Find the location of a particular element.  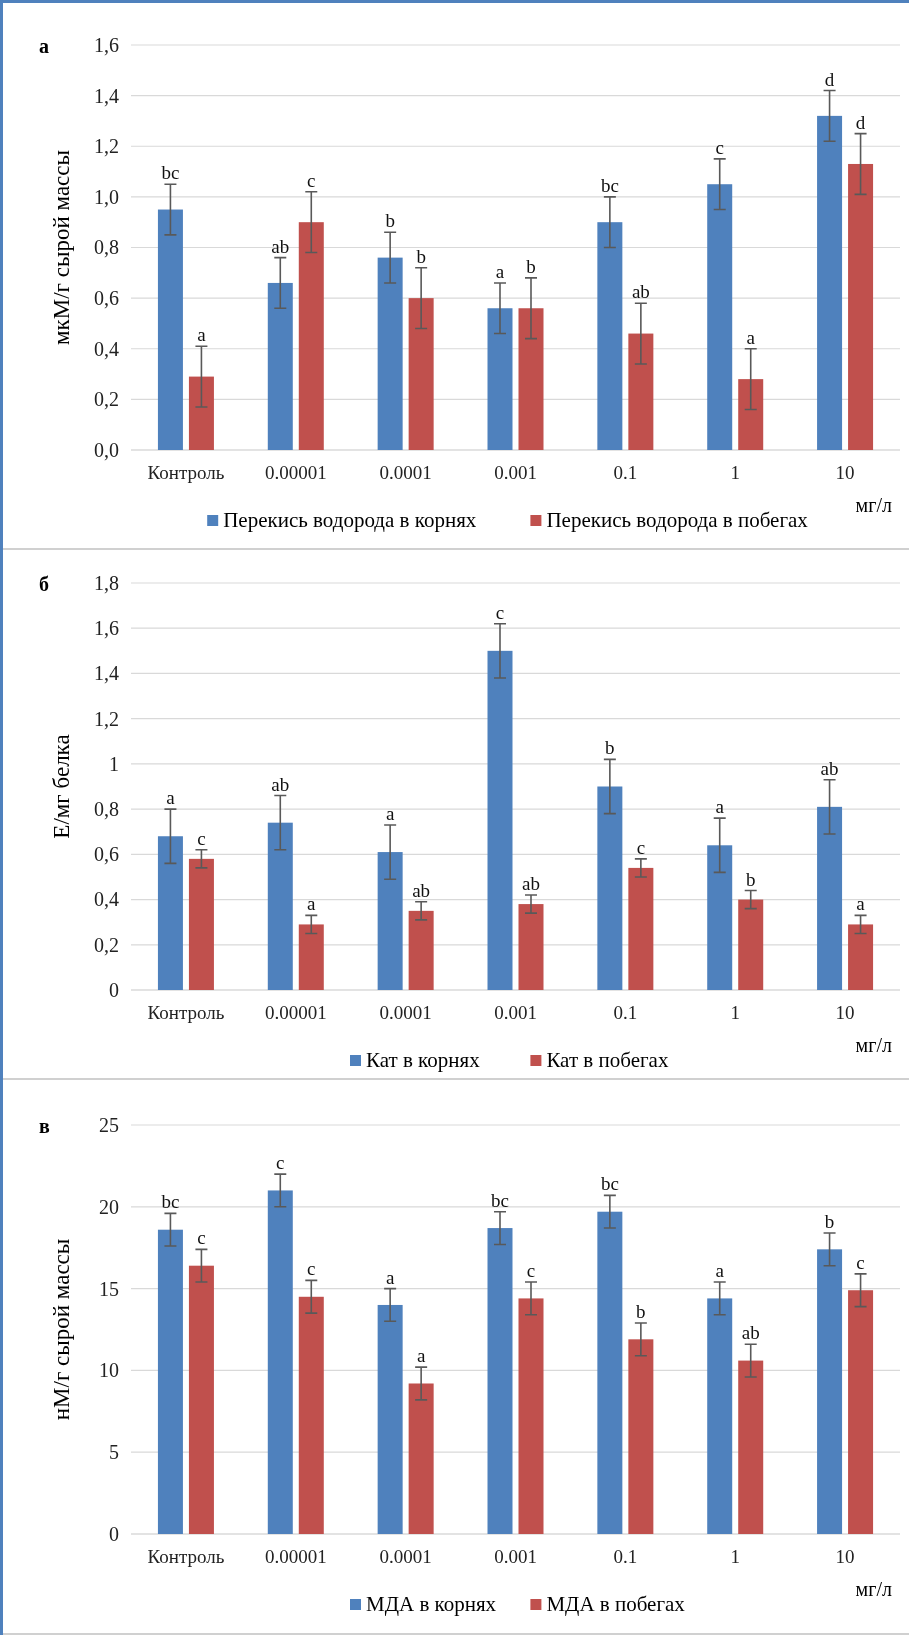

y-axis-title: Е/мг белка is located at coordinates (61, 786).